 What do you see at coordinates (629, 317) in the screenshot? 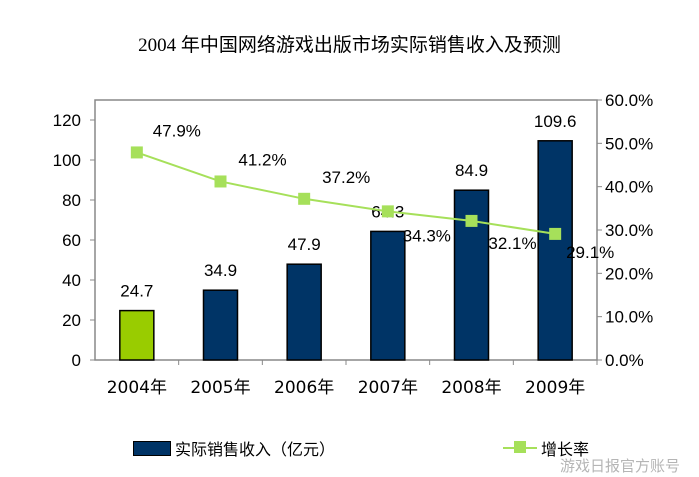
I see `right-tick-label: 10.0%` at bounding box center [629, 317].